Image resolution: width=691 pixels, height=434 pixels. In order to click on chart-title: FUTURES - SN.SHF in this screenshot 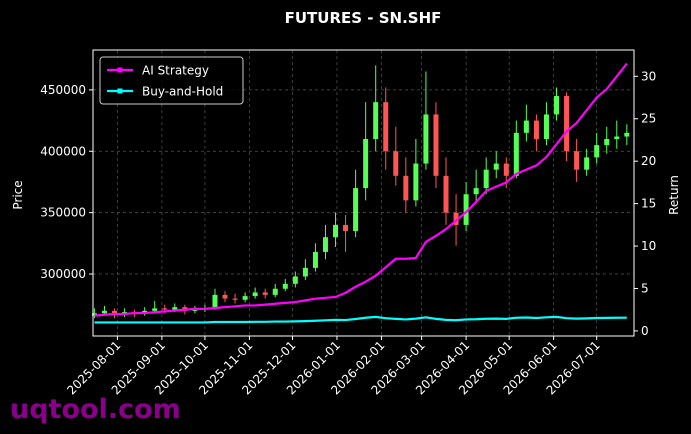, I will do `click(363, 18)`.